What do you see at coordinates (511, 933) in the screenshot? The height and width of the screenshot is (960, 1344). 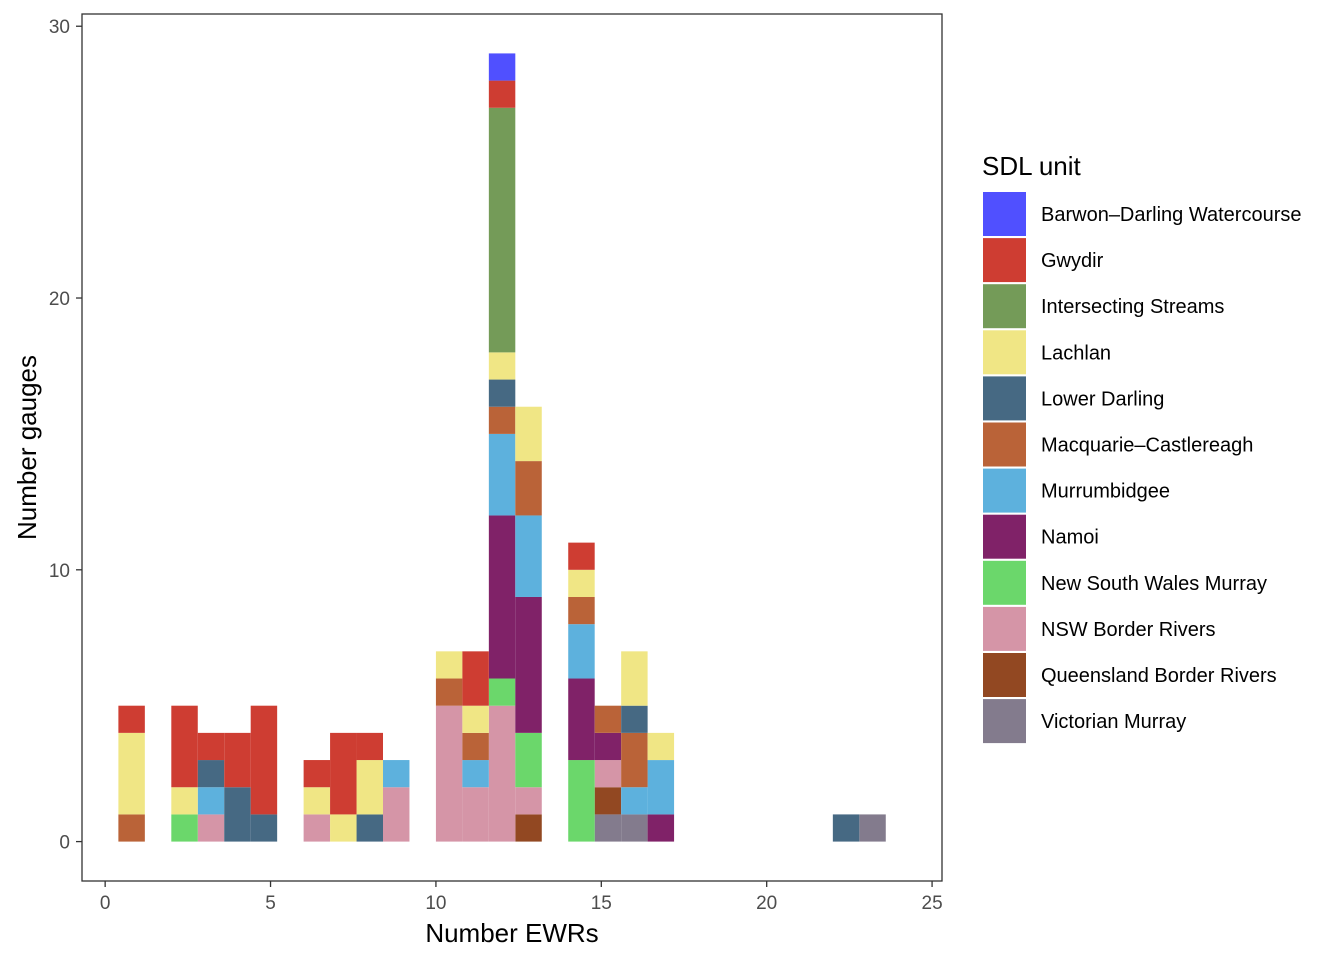 I see `x-axis-title: Number EWRs` at bounding box center [511, 933].